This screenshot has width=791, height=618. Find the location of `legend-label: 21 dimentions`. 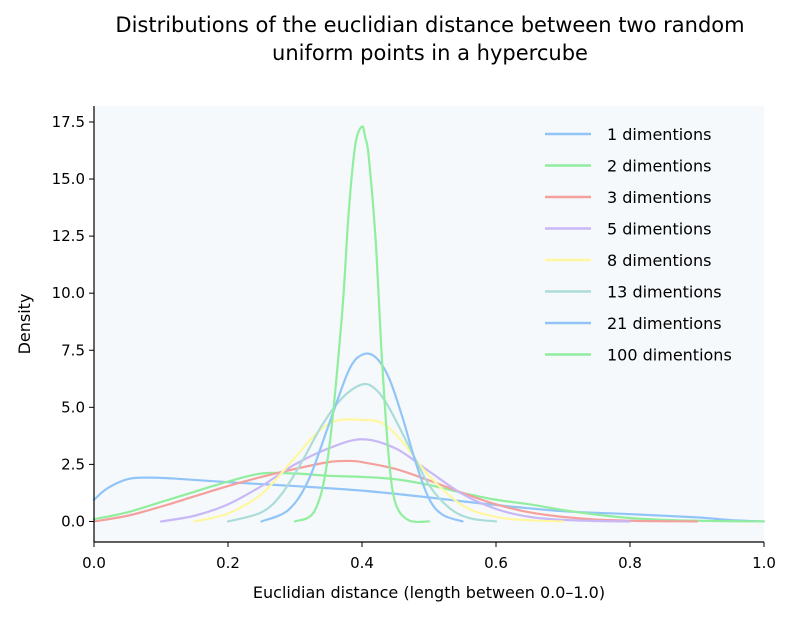

legend-label: 21 dimentions is located at coordinates (664, 323).